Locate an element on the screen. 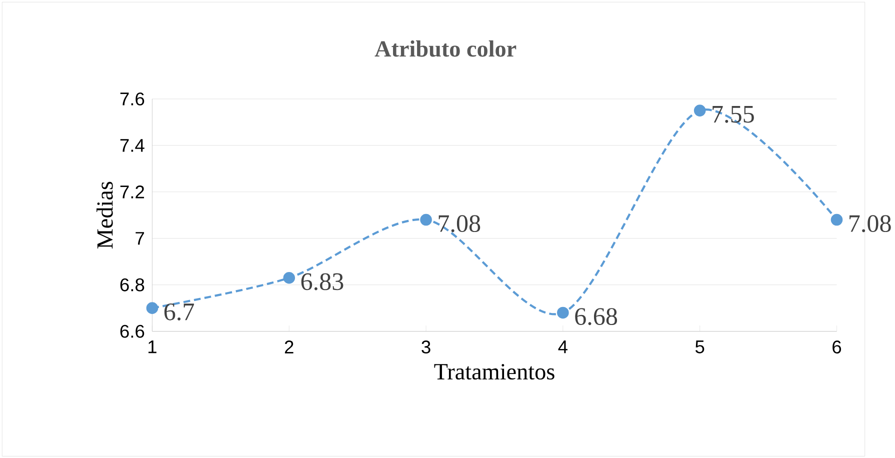 Image resolution: width=895 pixels, height=458 pixels. data-label: 6.7 is located at coordinates (179, 311).